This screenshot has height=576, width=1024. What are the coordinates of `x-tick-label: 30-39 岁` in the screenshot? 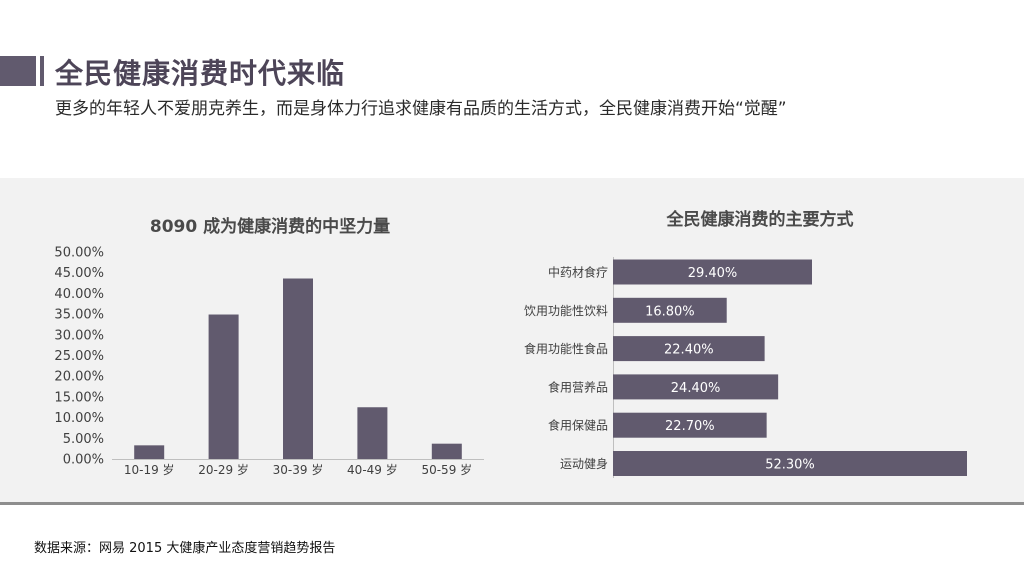 It's located at (298, 469).